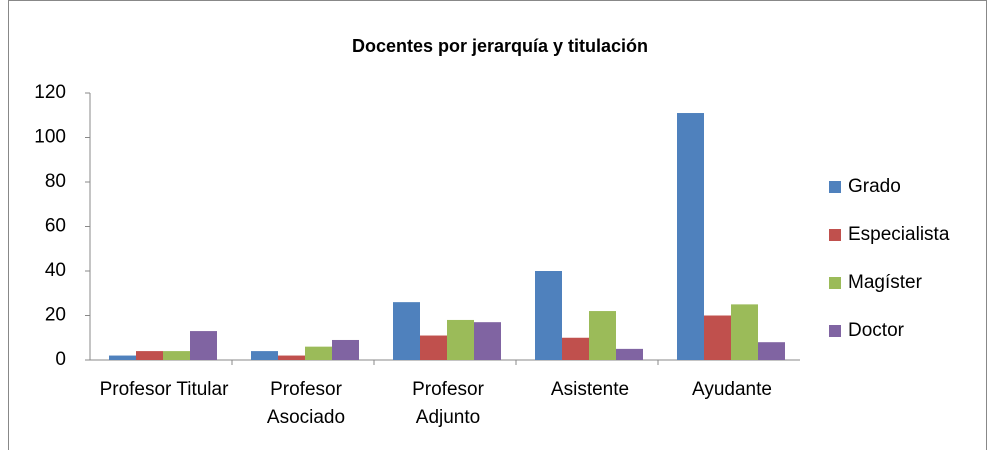 This screenshot has width=989, height=450. I want to click on chart-title: Docentes por jerarquía y titulación, so click(500, 46).